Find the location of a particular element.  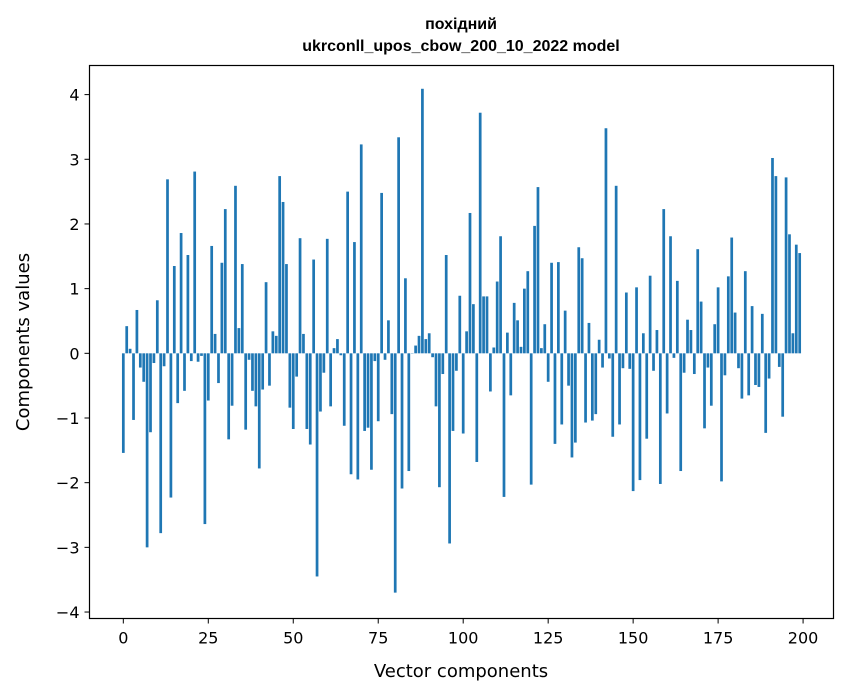

y-tick-label: −1 is located at coordinates (68, 418).